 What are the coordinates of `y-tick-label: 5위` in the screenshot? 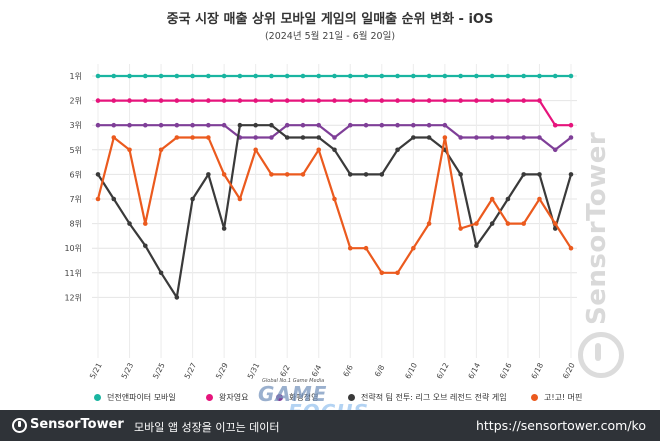 It's located at (76, 150).